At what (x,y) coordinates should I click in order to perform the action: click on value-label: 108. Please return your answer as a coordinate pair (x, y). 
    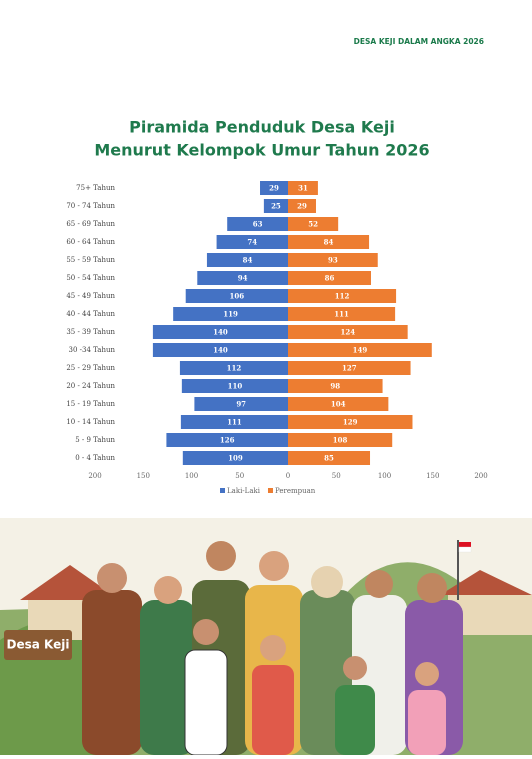
    Looking at the image, I should click on (340, 440).